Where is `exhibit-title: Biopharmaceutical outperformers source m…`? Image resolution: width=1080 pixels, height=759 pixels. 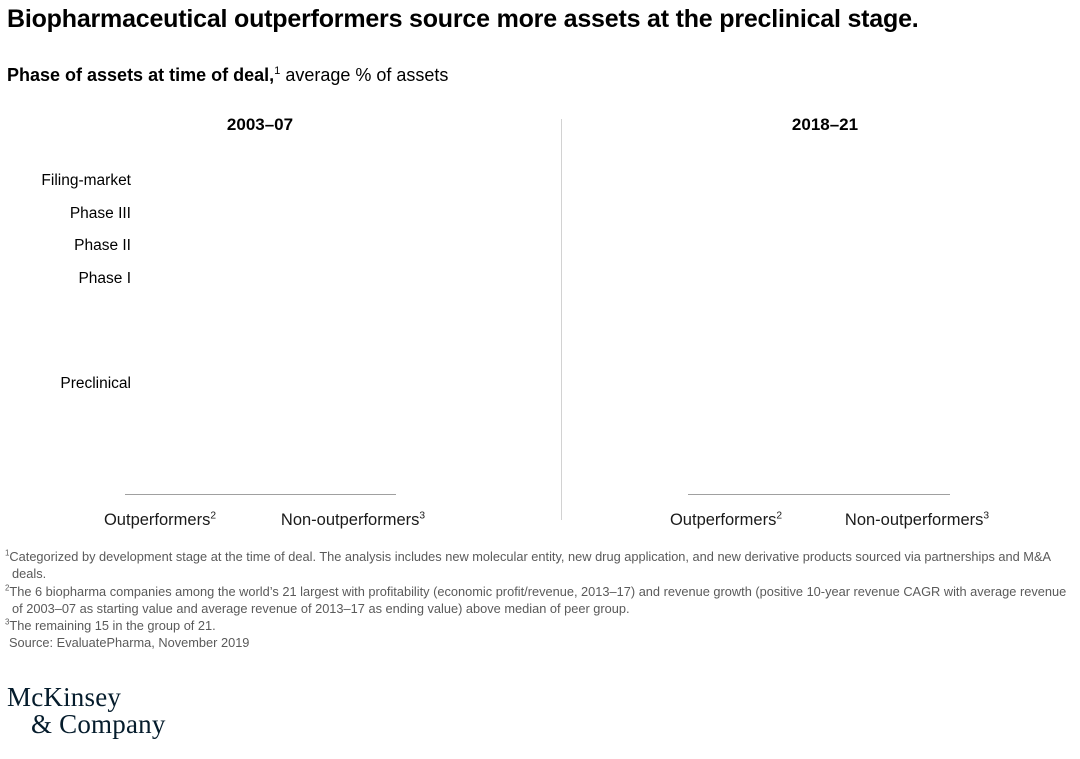
exhibit-title: Biopharmaceutical outperformers source m… is located at coordinates (463, 19).